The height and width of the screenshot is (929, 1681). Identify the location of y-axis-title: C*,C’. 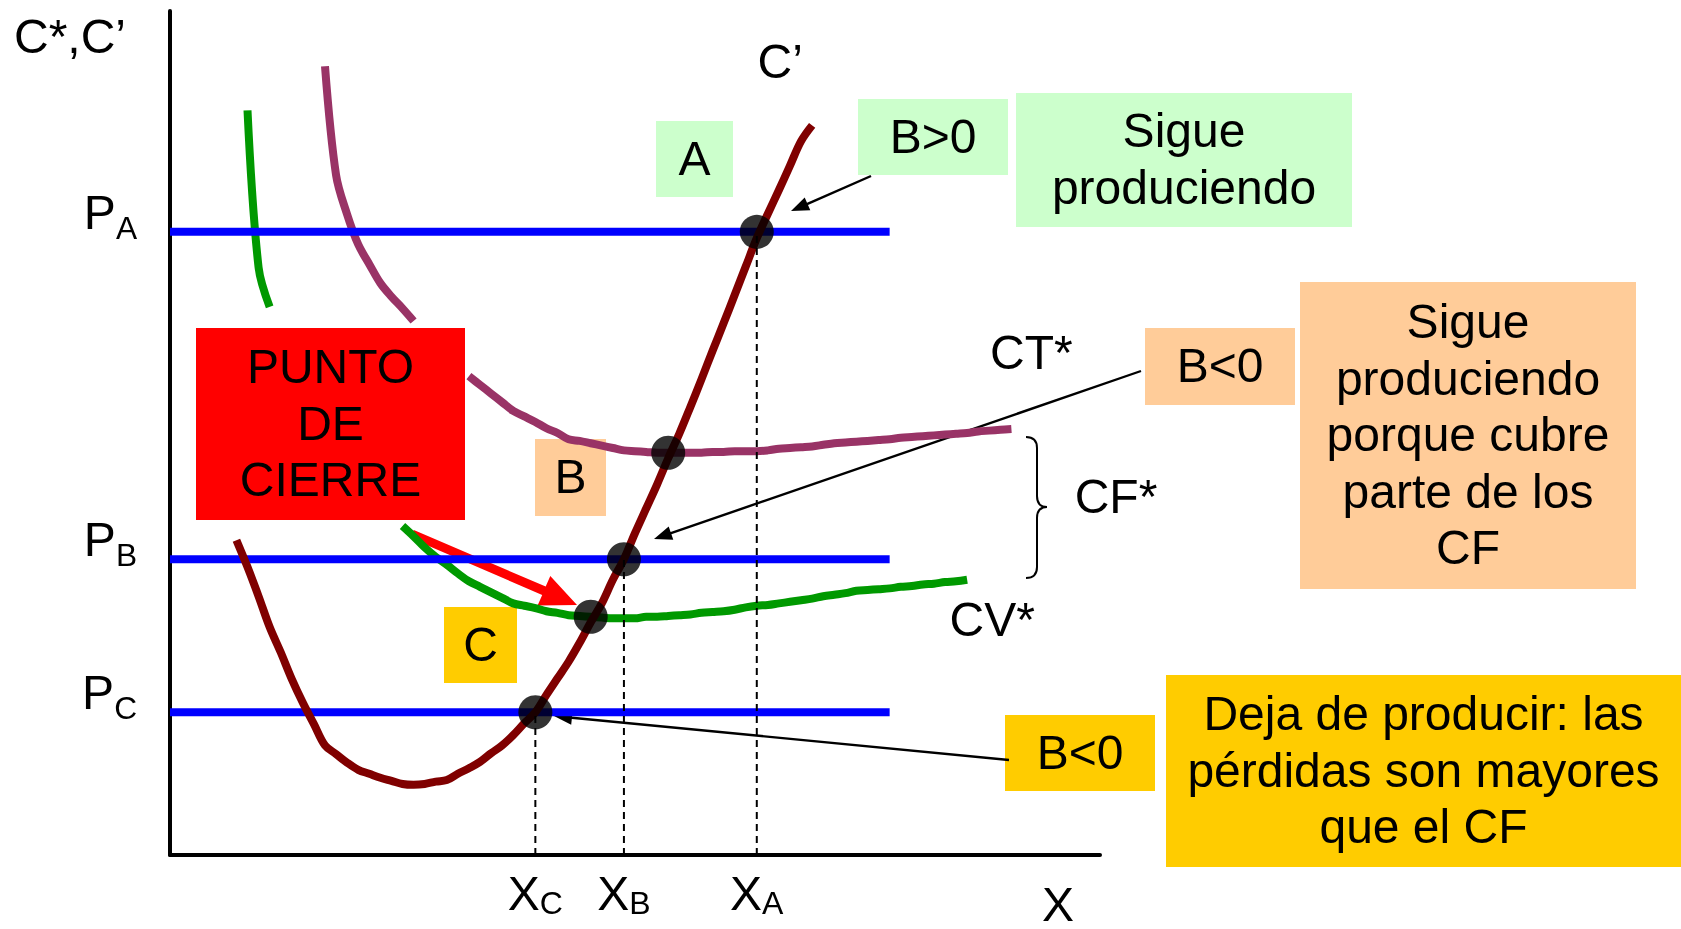
(70, 36).